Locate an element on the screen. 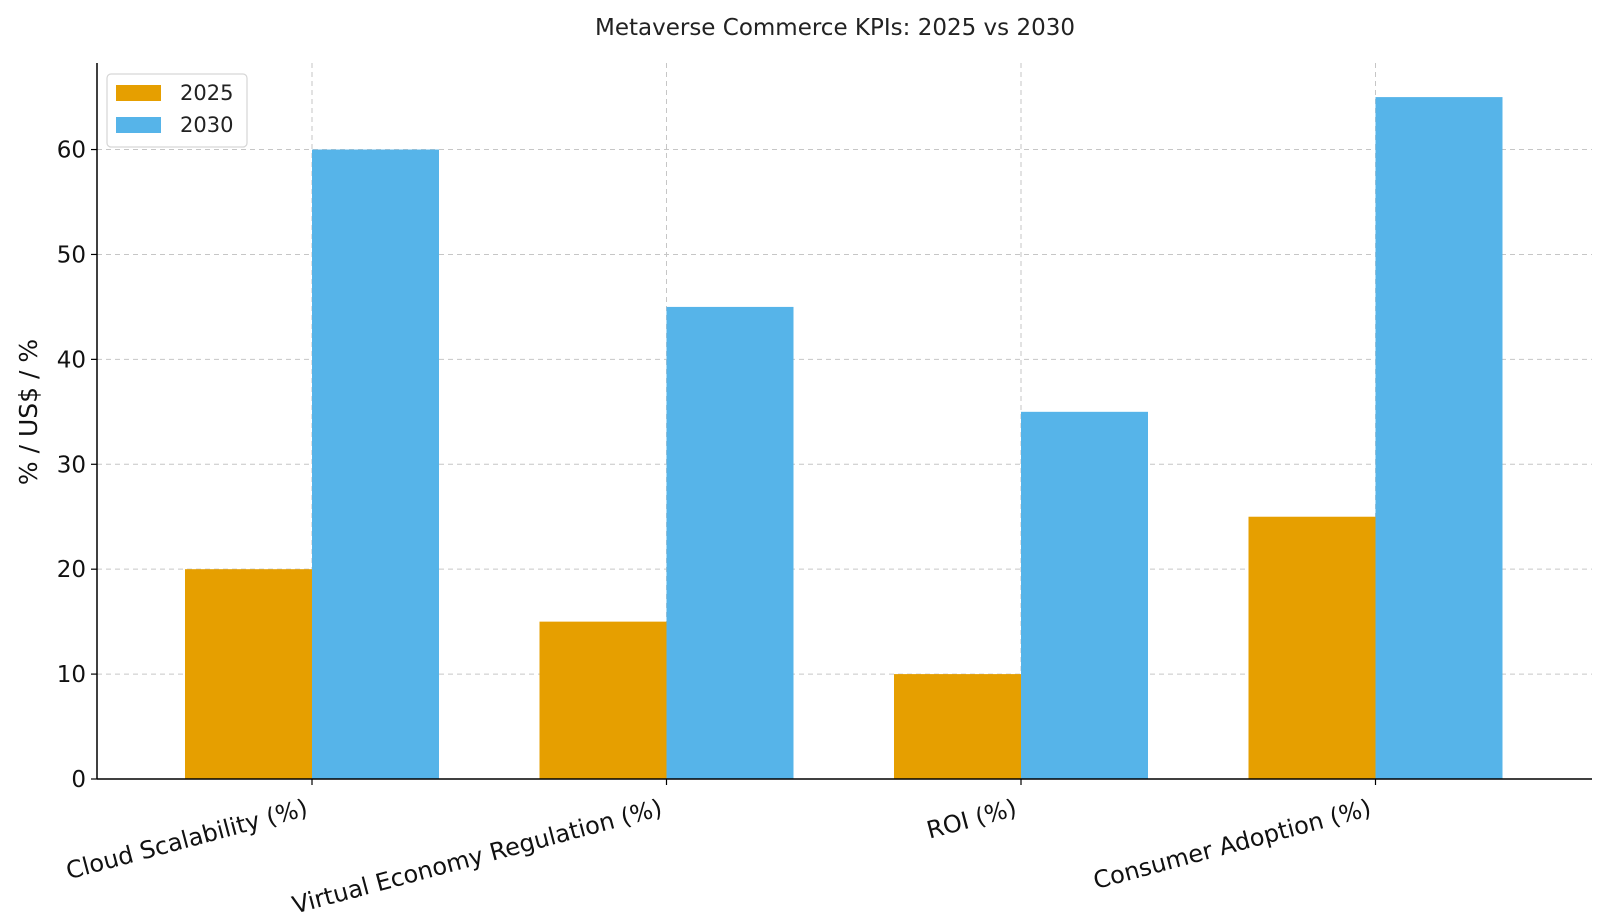  y-tick-label: 20 is located at coordinates (71, 570).